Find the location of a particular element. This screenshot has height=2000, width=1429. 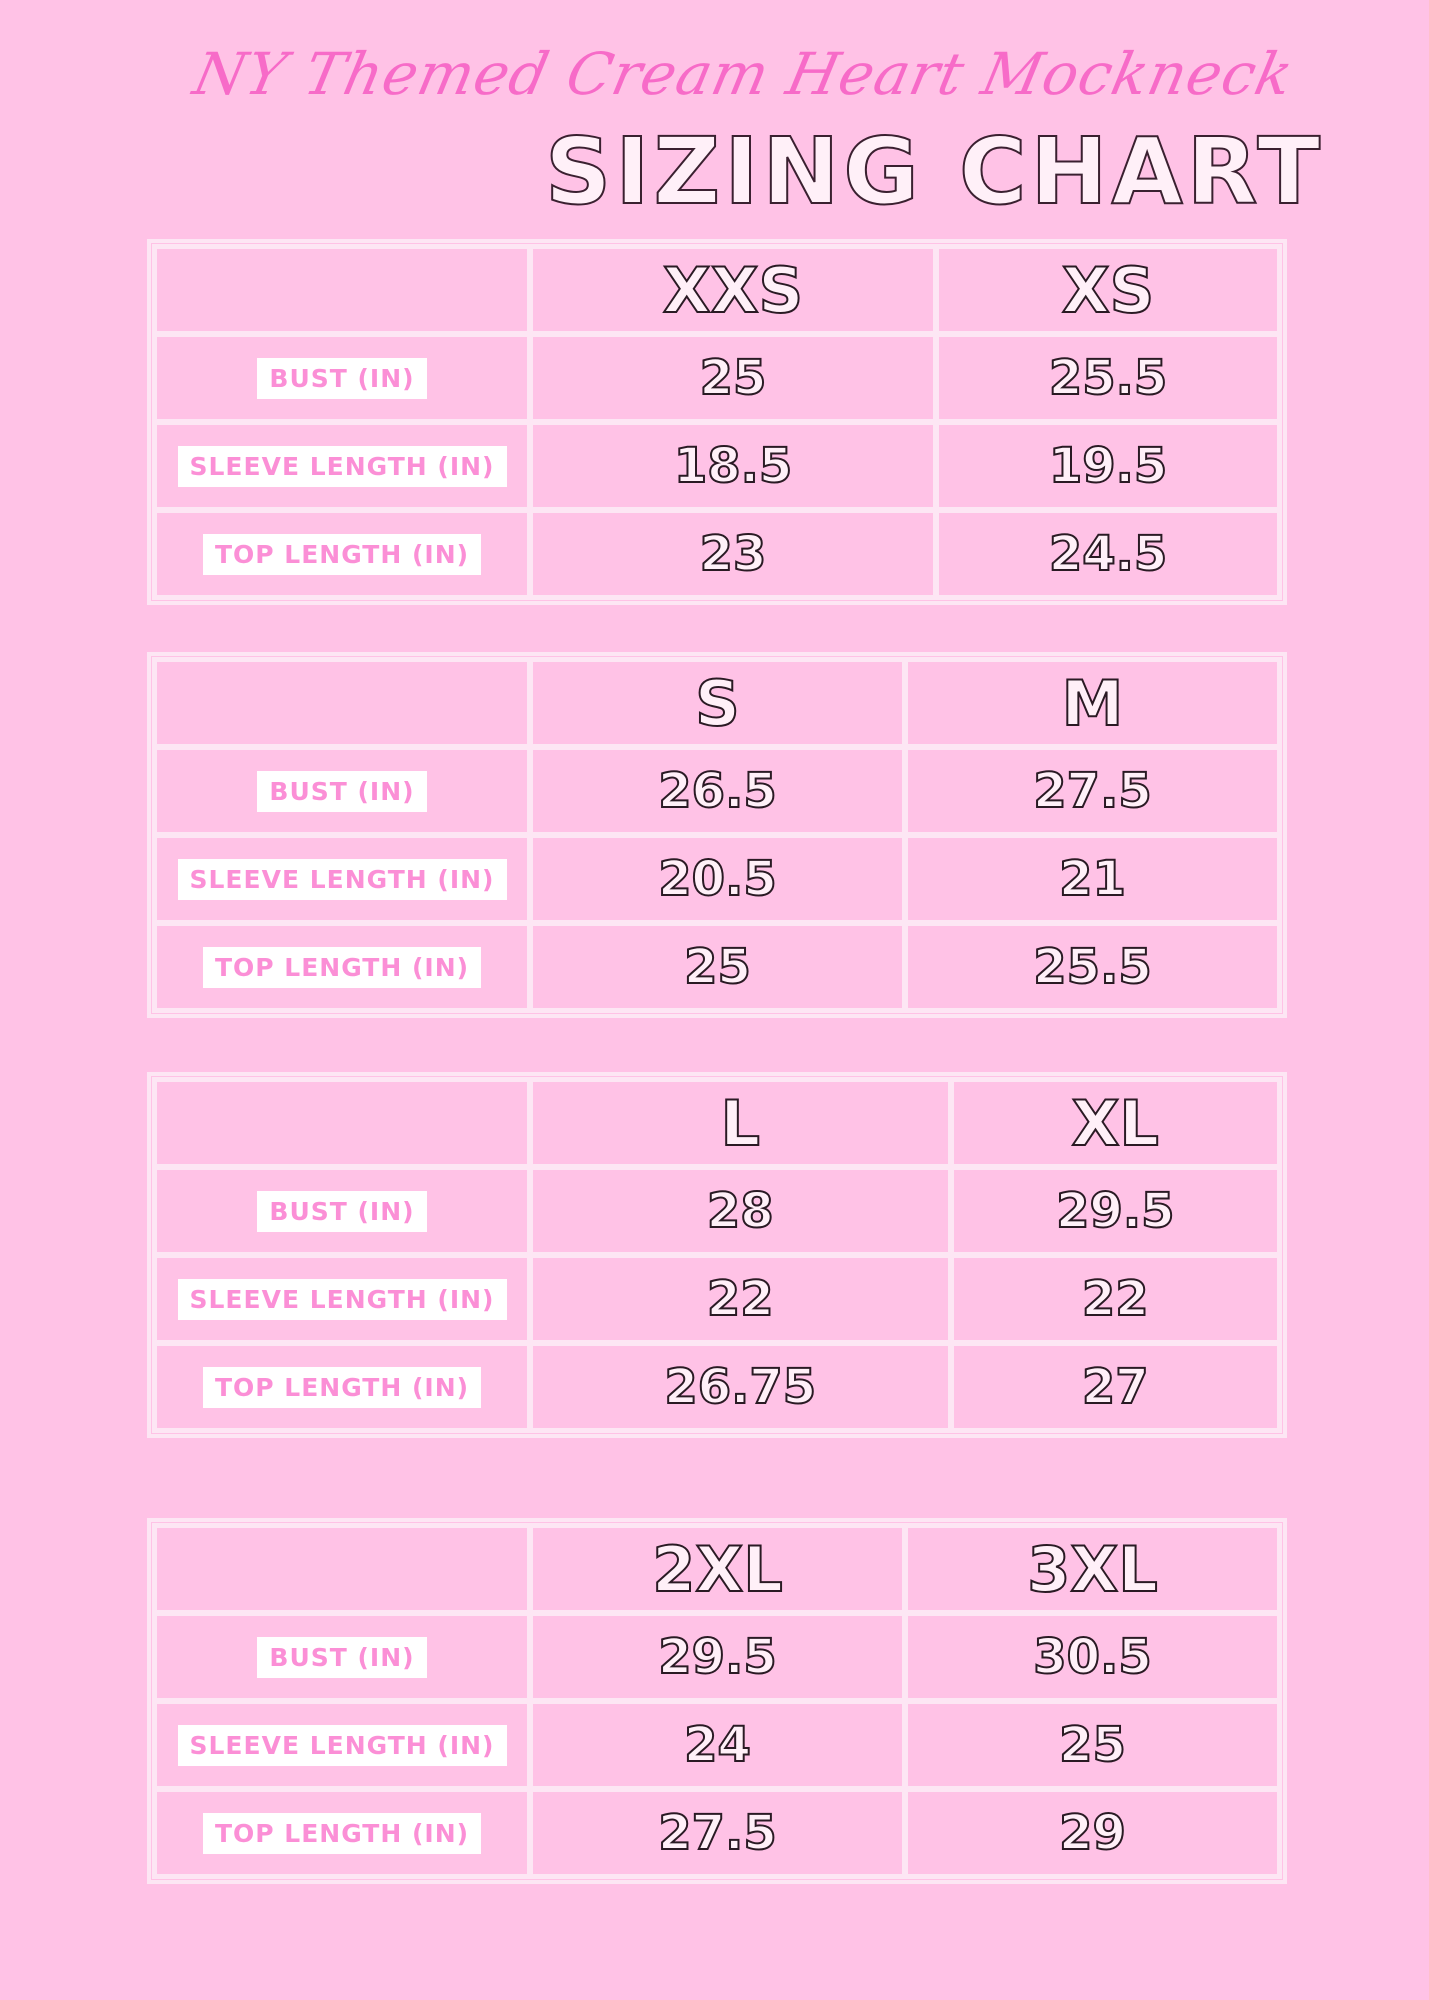

measurement-value: 25.5 is located at coordinates (1108, 378).